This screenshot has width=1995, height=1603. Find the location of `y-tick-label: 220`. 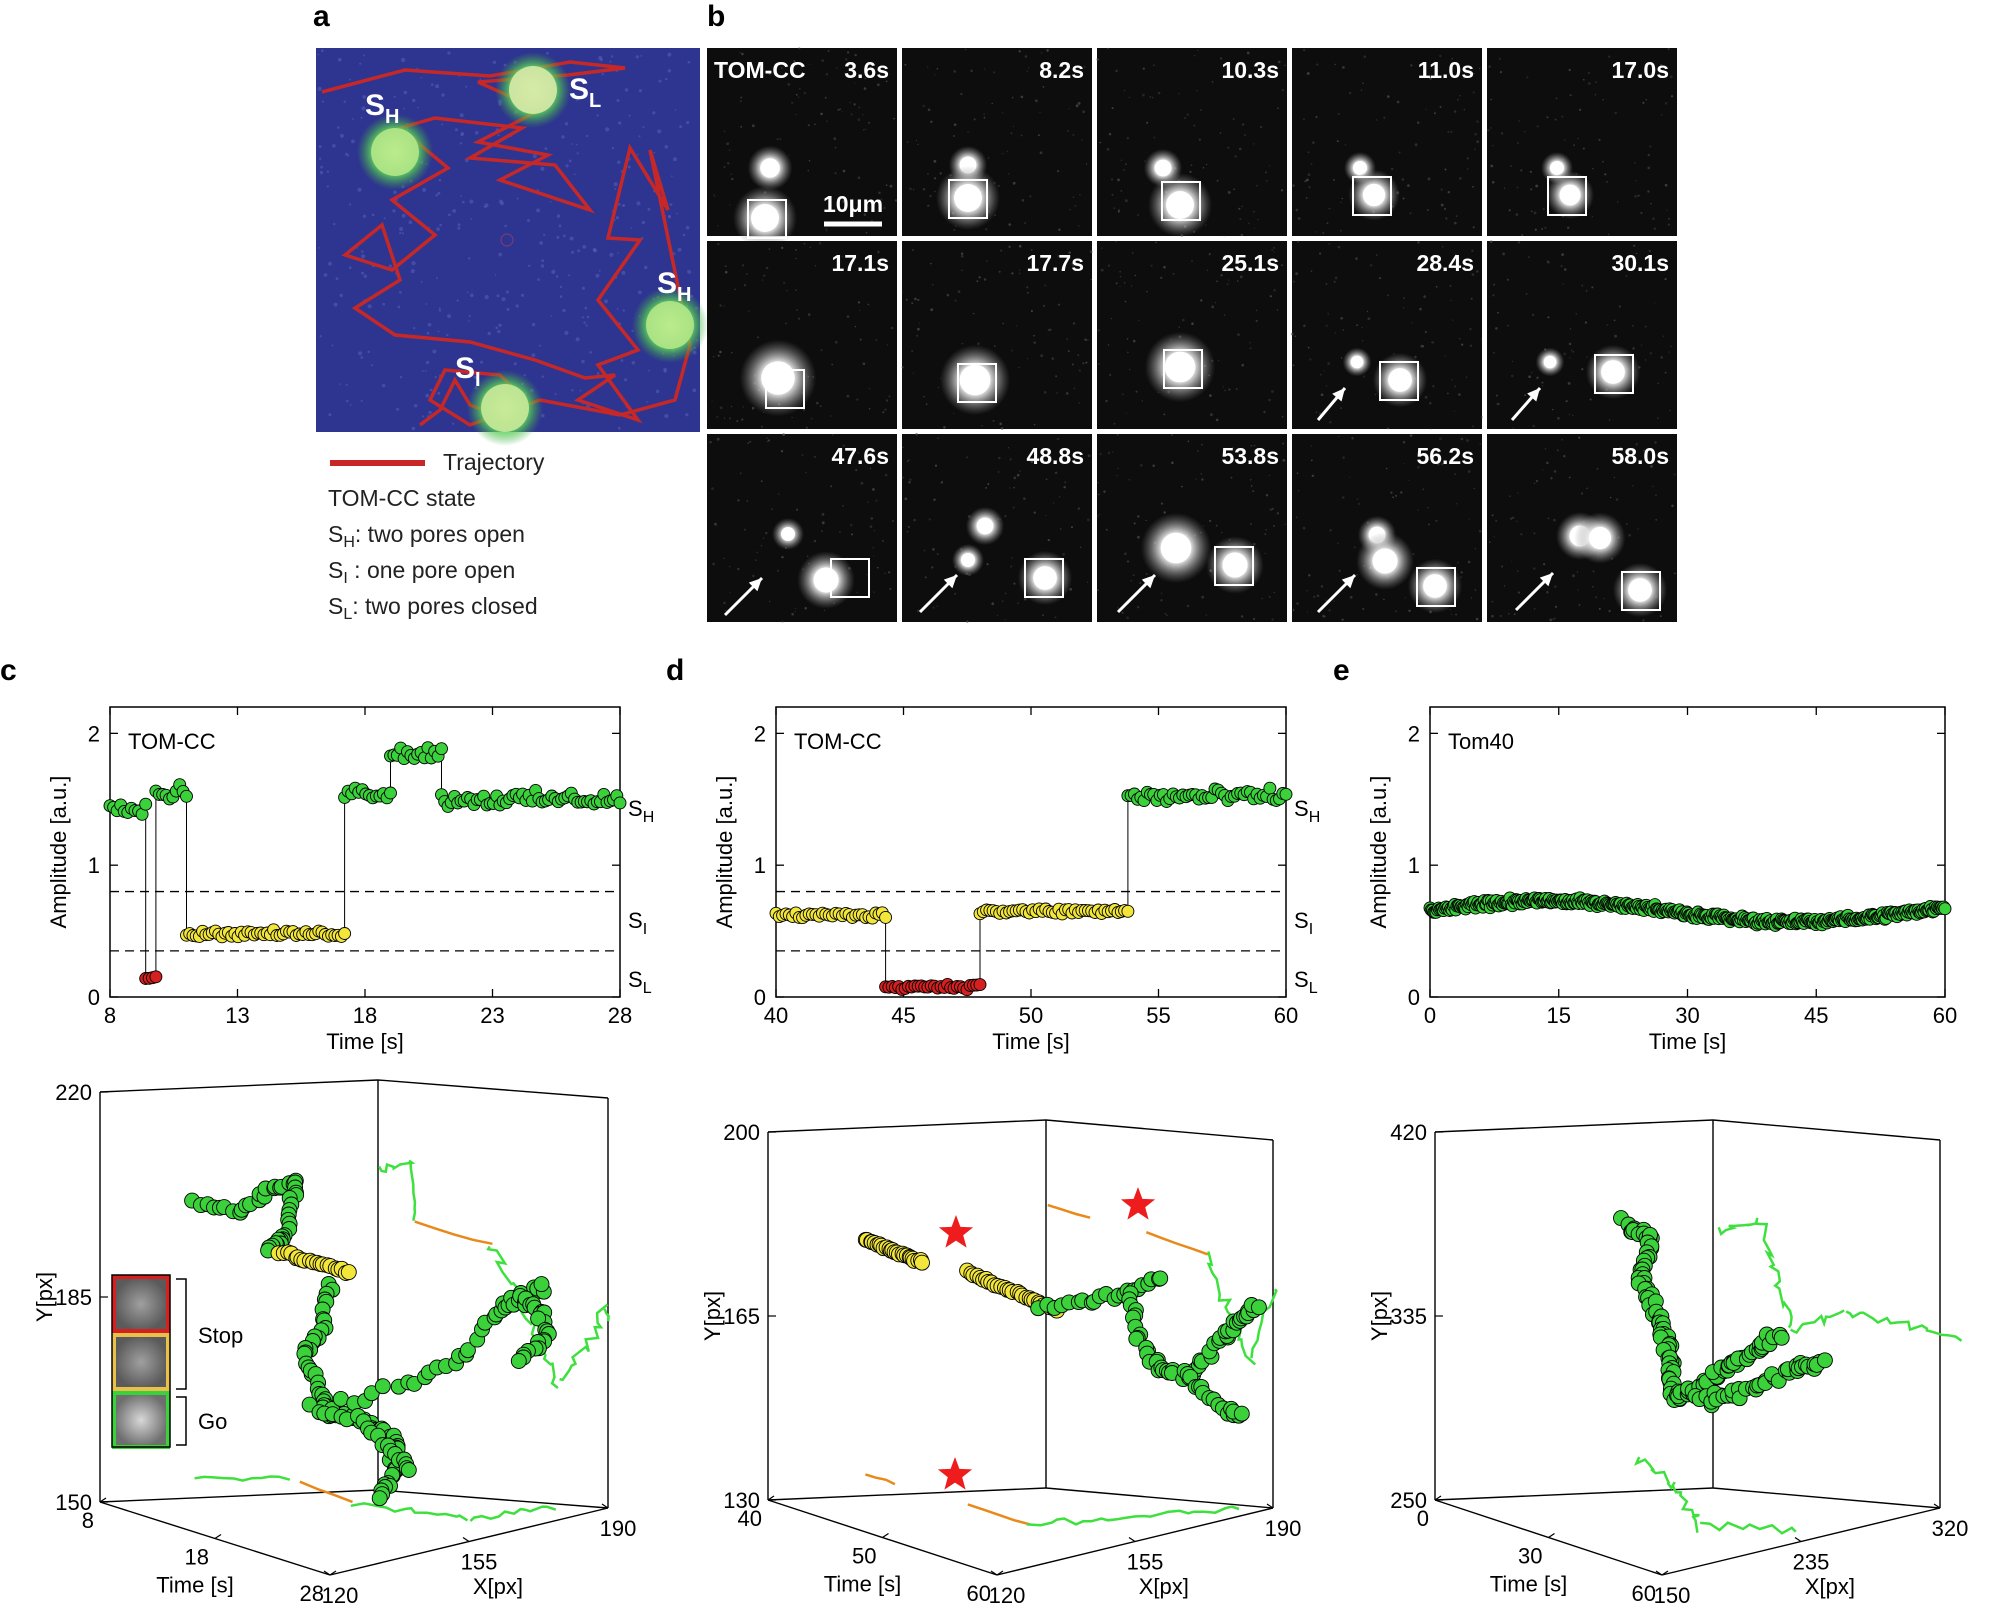

y-tick-label: 220 is located at coordinates (73, 1092).